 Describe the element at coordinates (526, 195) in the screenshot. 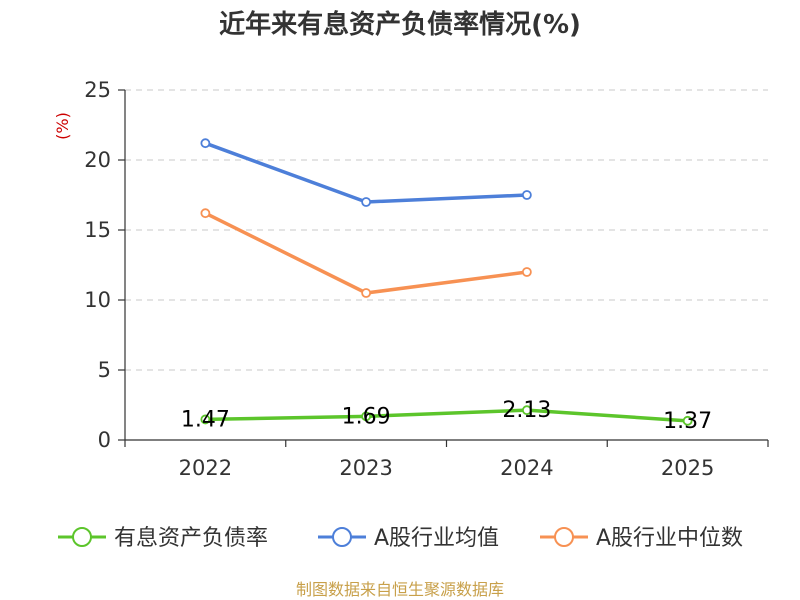

I see `point-1-2024` at that location.